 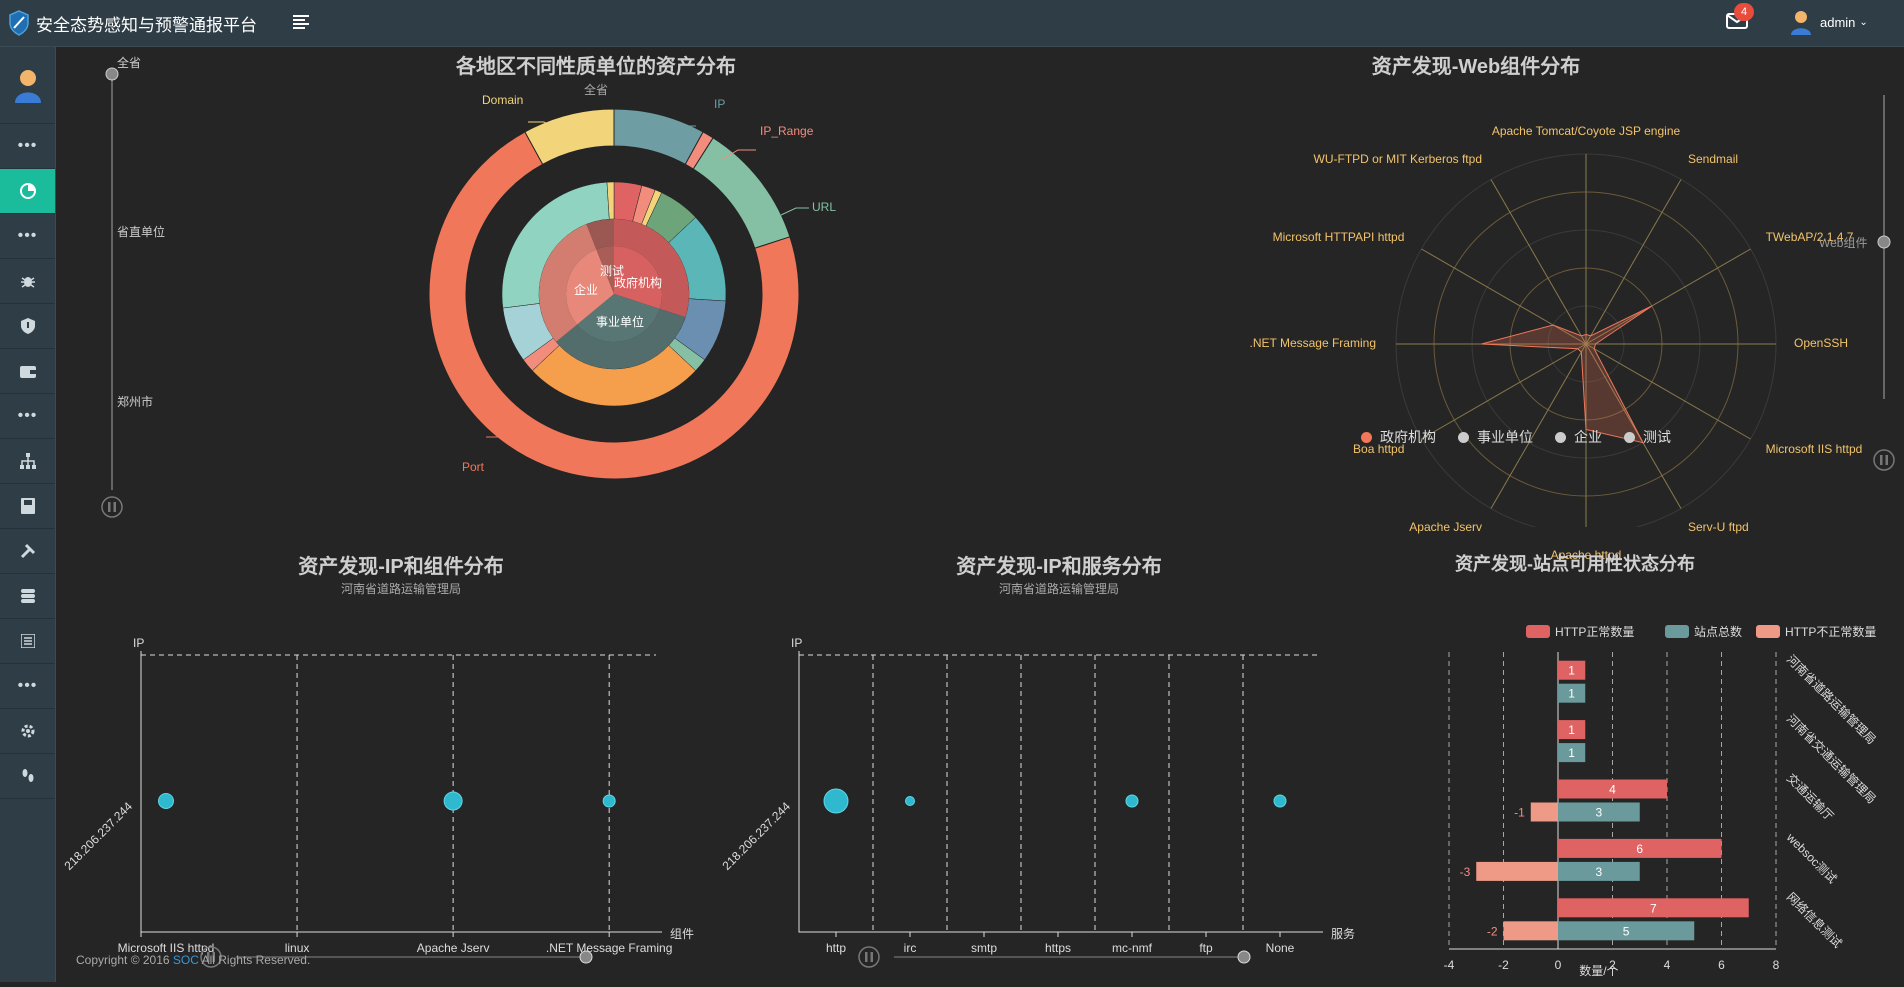 I want to click on user-menu: admin ⌄, so click(x=1829, y=22).